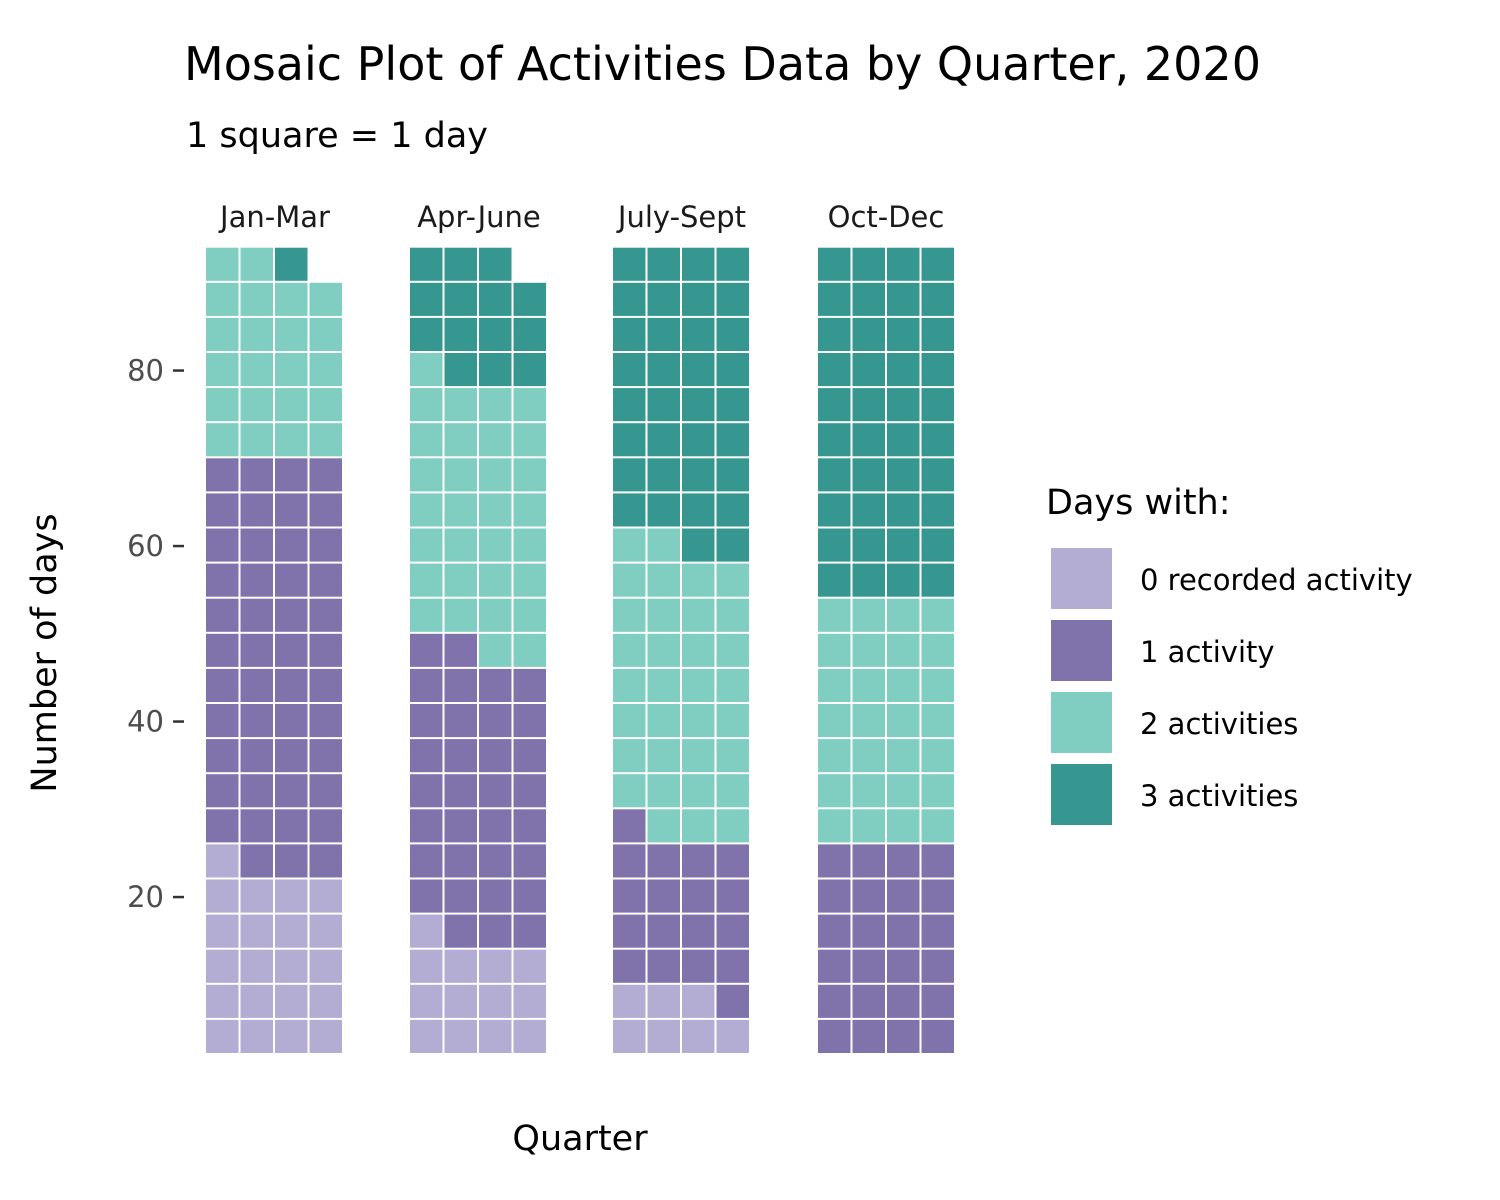 This screenshot has width=1500, height=1200. Describe the element at coordinates (145, 546) in the screenshot. I see `y-tick-label: 60` at that location.